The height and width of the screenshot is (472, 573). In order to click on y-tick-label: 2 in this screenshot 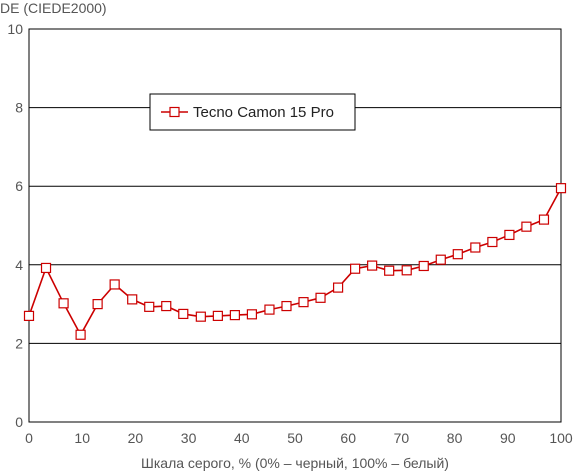, I will do `click(19, 343)`.